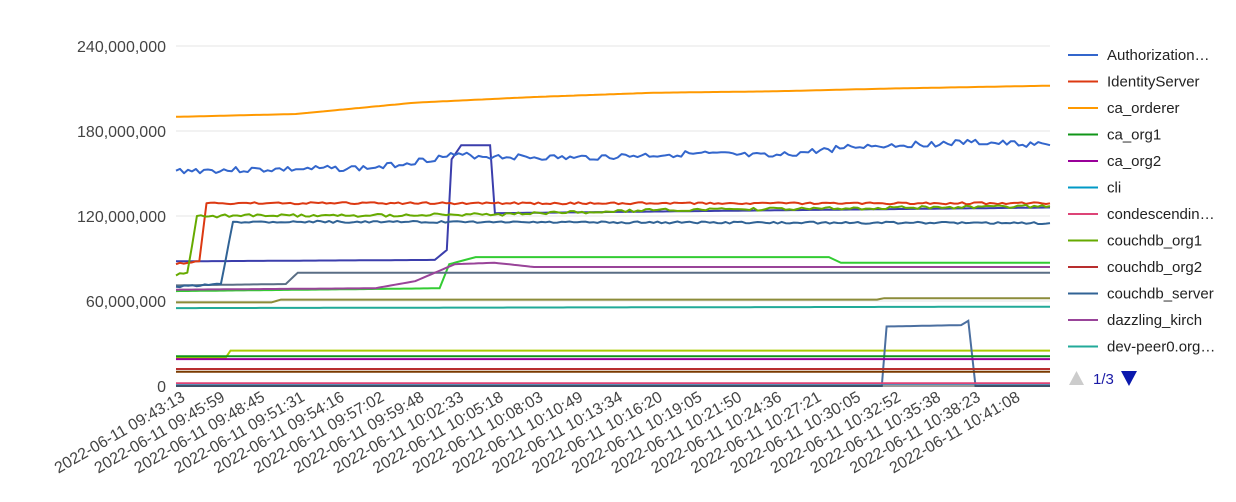 The width and height of the screenshot is (1236, 502). I want to click on series-line-dev-peer0-org-, so click(613, 307).